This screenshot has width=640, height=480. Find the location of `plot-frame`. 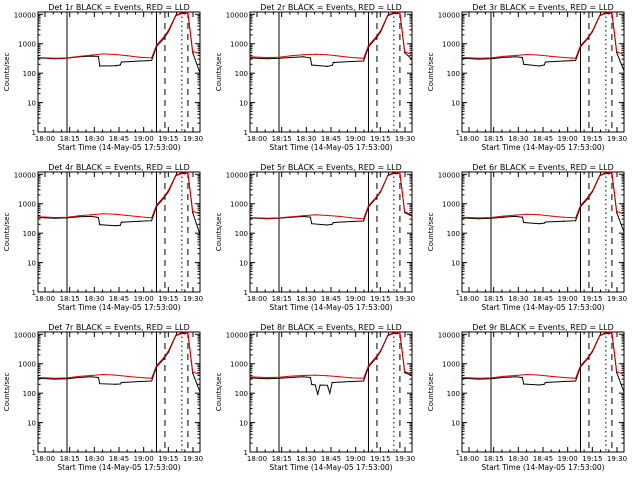

plot-frame is located at coordinates (543, 72).